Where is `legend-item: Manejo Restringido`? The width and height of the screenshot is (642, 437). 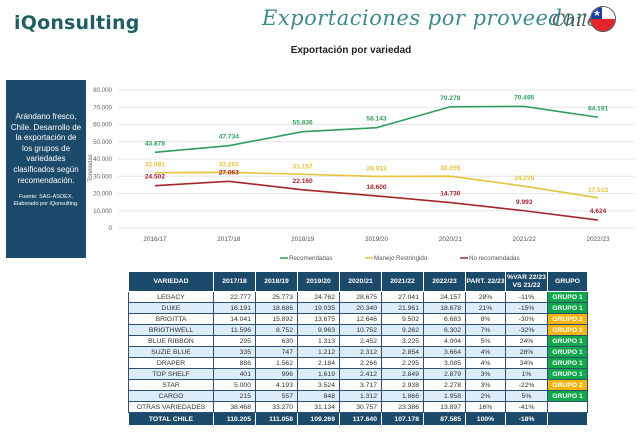
legend-item: Manejo Restringido is located at coordinates (396, 258).